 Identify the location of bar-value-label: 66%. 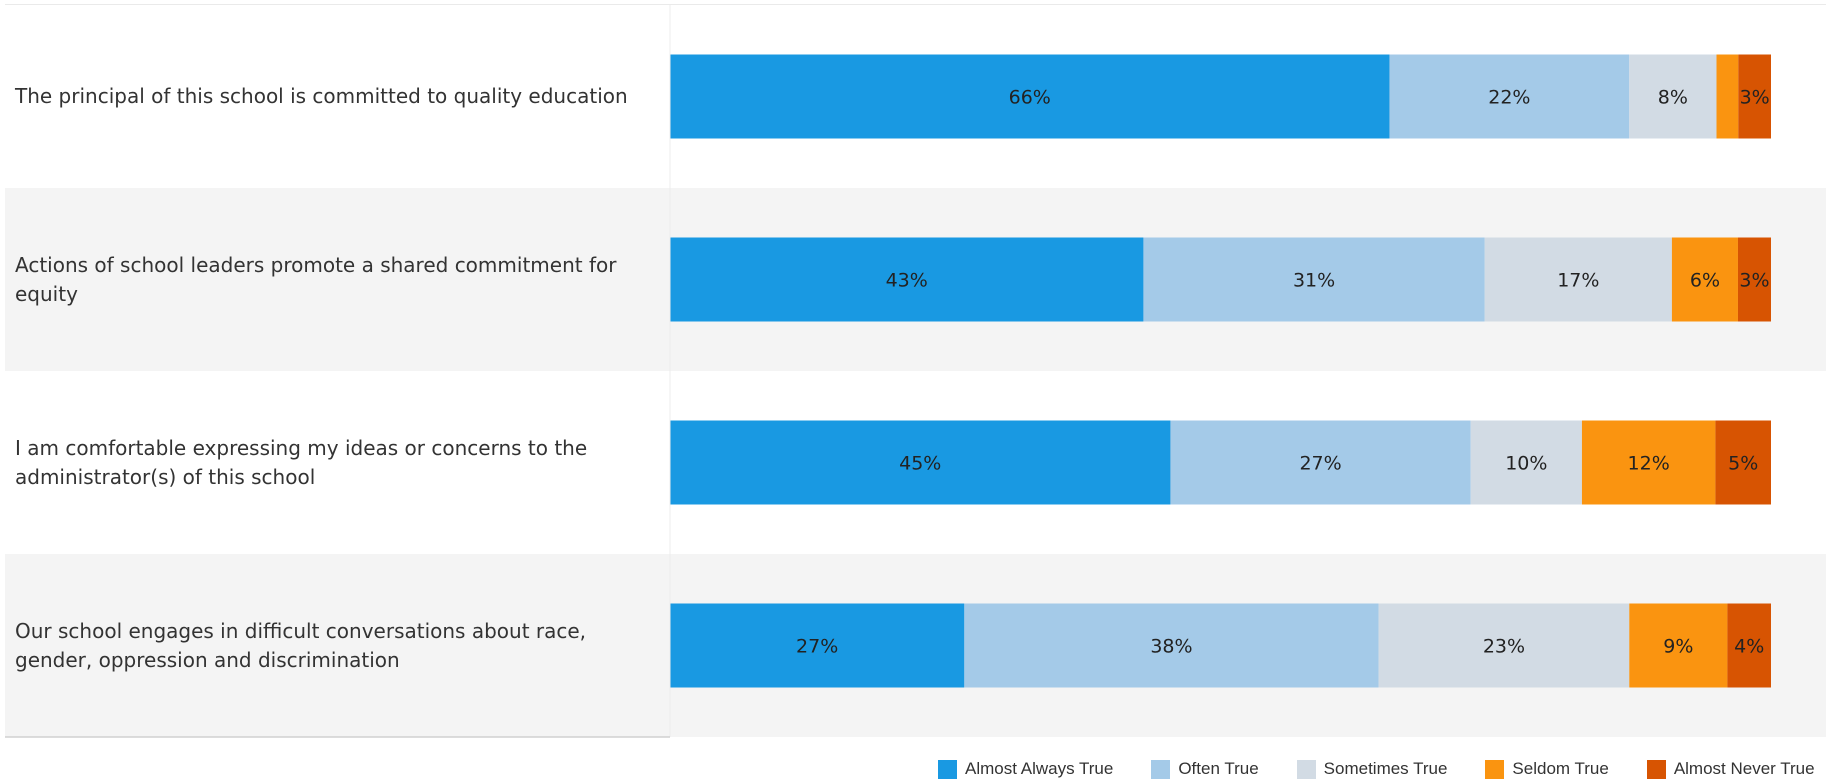
(1030, 98).